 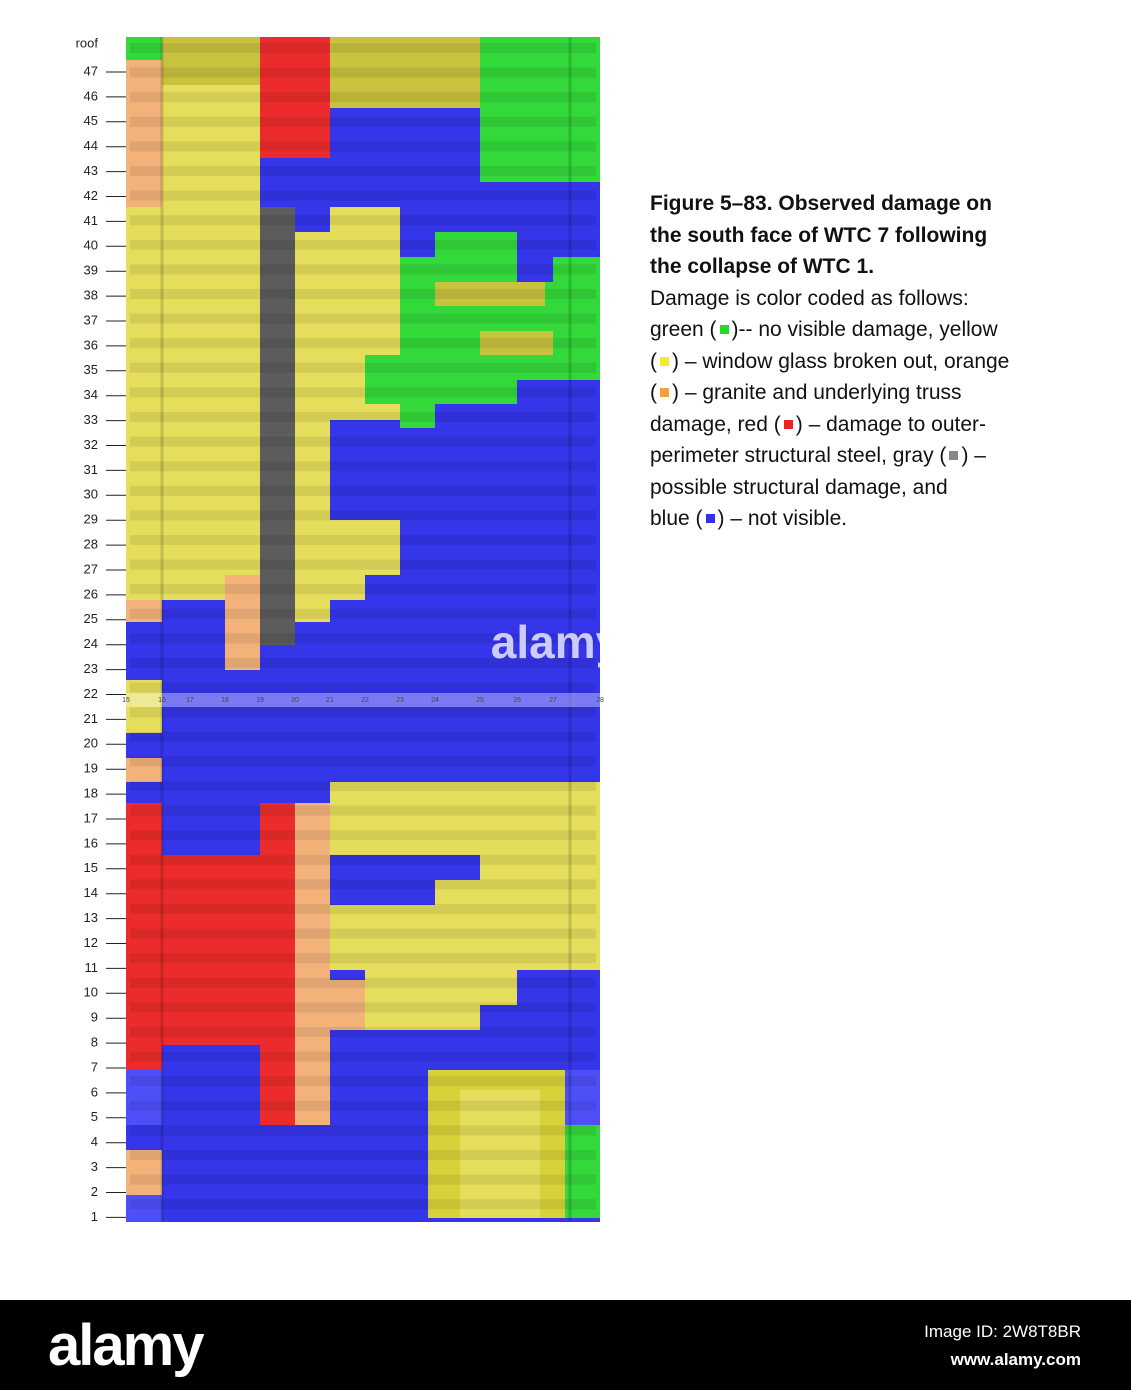 What do you see at coordinates (683, 329) in the screenshot?
I see `text: green (` at bounding box center [683, 329].